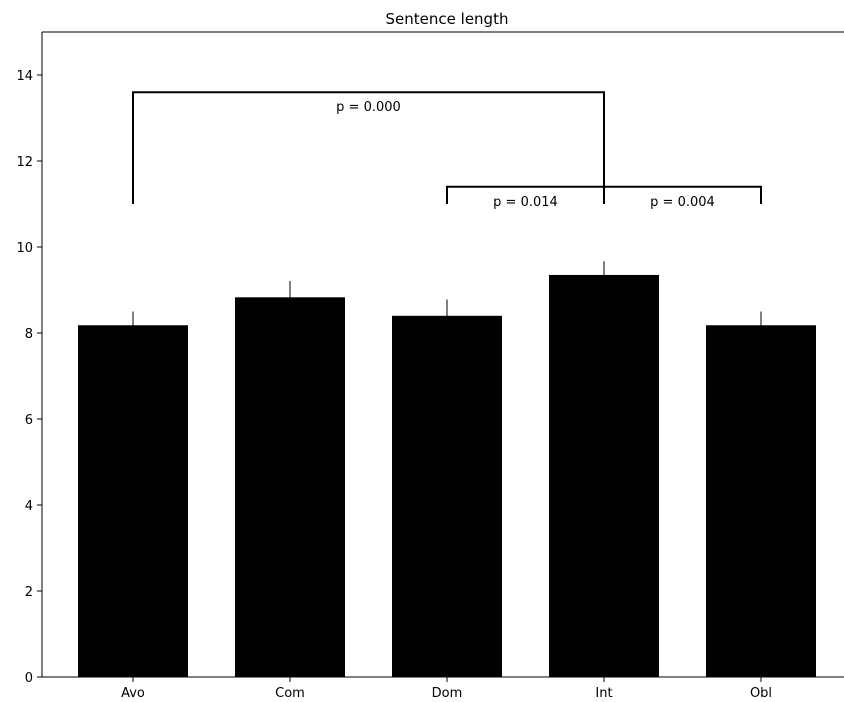 The image size is (844, 702). Describe the element at coordinates (133, 501) in the screenshot. I see `bar-avo` at that location.